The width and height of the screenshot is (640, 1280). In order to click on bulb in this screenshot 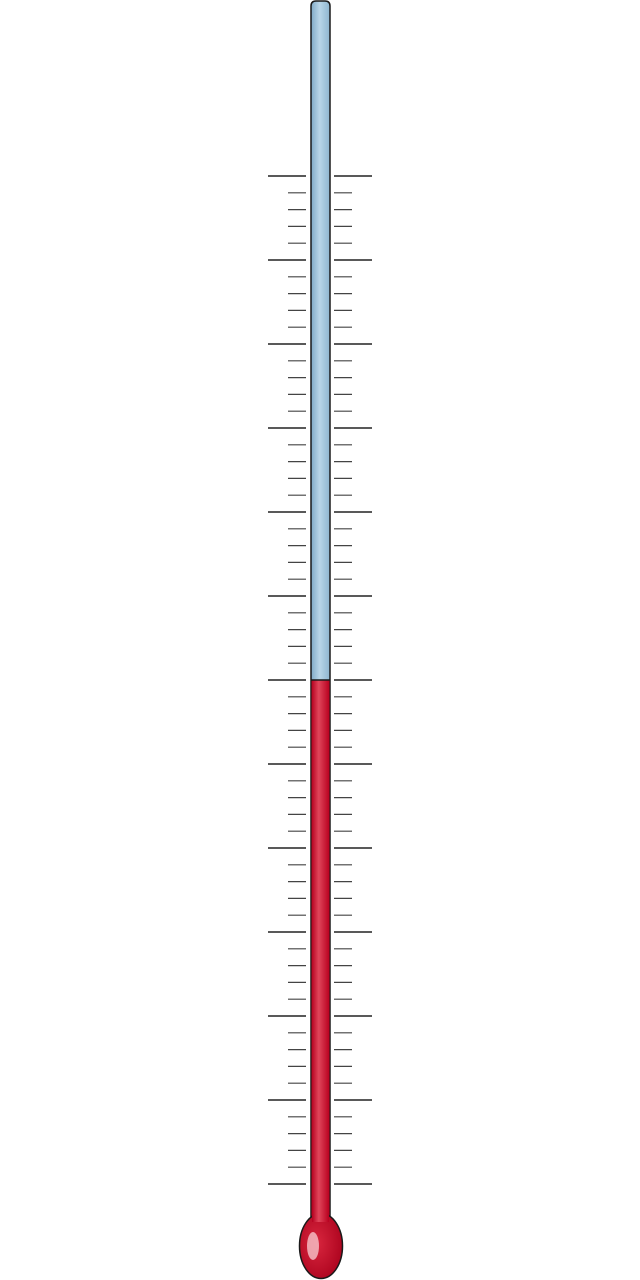, I will do `click(321, 1246)`.